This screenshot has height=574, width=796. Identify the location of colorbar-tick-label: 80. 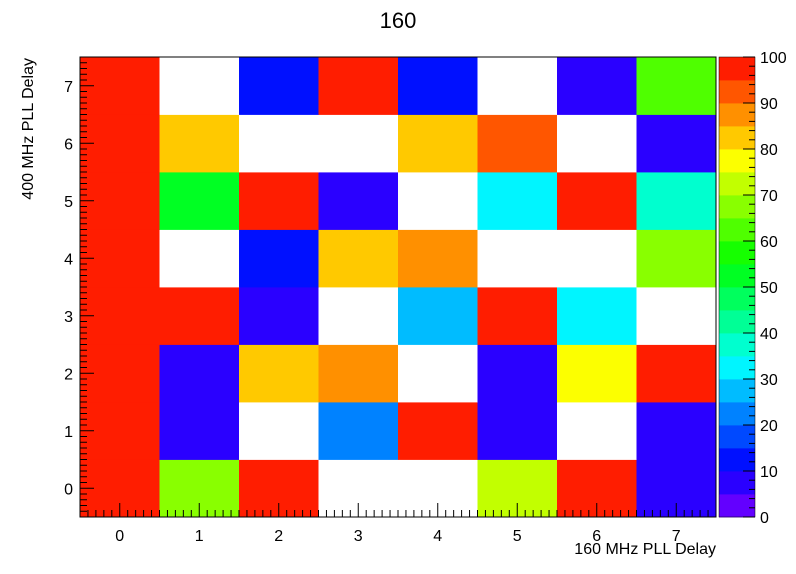
(769, 150).